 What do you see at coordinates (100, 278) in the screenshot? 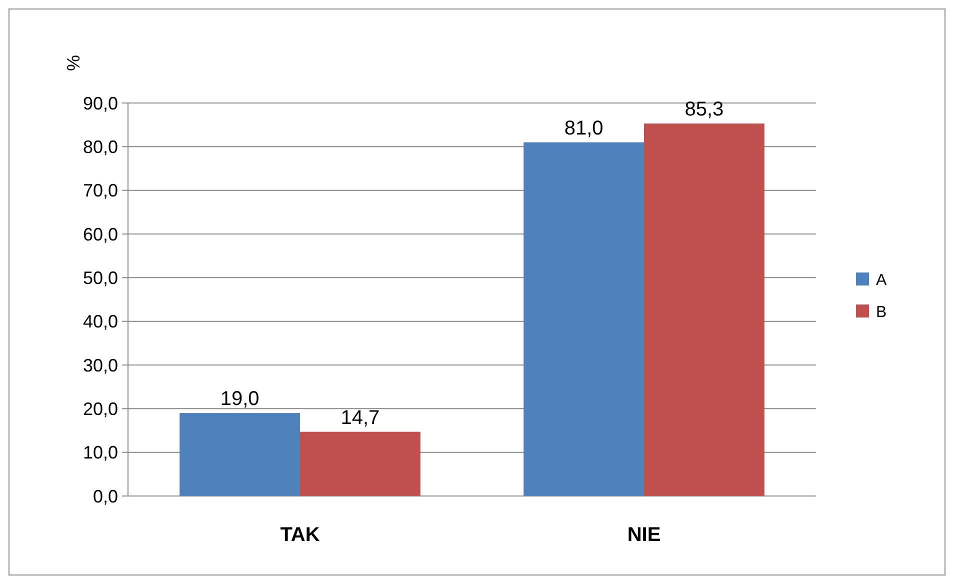
I see `y-tick-label: 50,0` at bounding box center [100, 278].